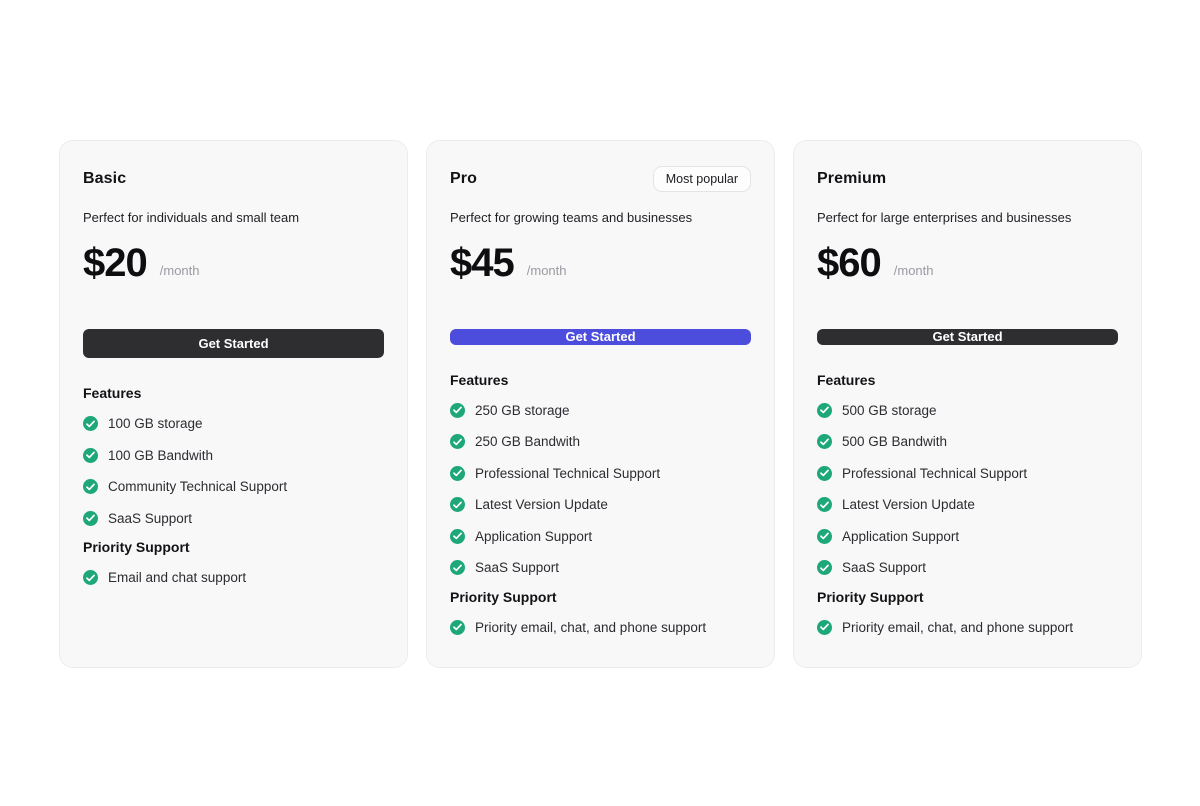 The image size is (1200, 806). What do you see at coordinates (889, 410) in the screenshot?
I see `feature-text: 500 GB storage` at bounding box center [889, 410].